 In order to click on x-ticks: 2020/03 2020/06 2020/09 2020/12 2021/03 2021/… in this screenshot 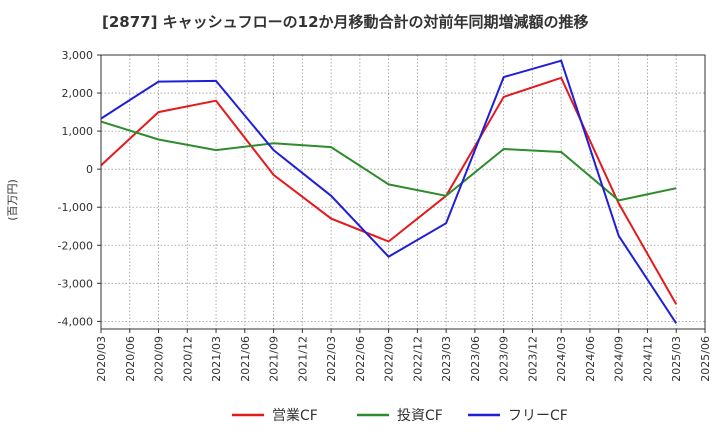, I will do `click(403, 355)`.